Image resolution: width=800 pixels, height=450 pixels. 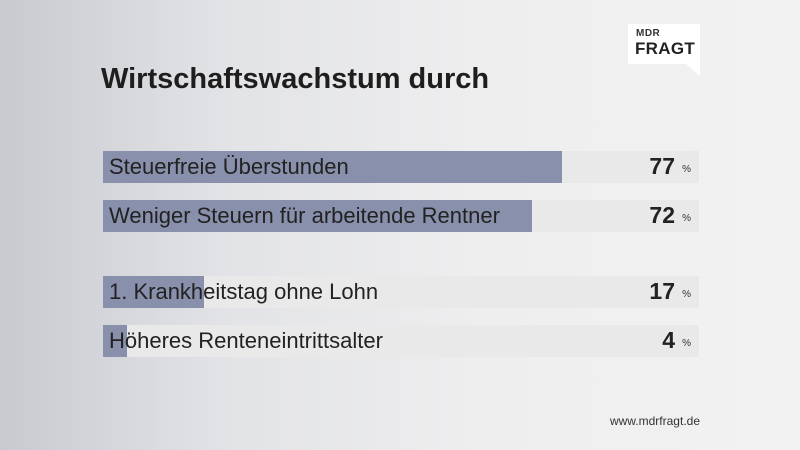 I want to click on bar-label: Höheres Renteneintrittsalter, so click(x=246, y=340).